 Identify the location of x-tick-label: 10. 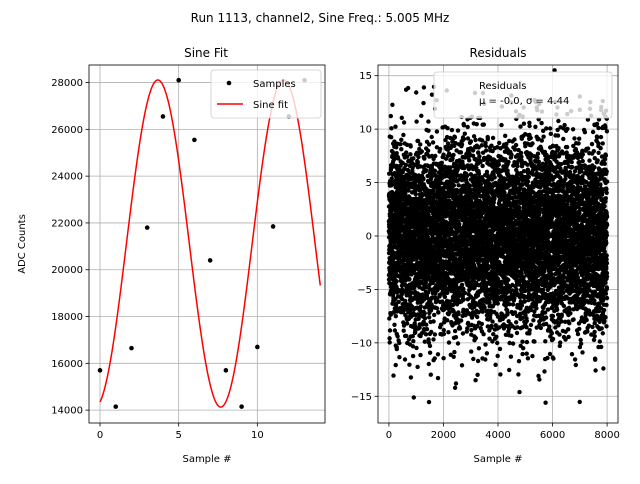
(257, 435).